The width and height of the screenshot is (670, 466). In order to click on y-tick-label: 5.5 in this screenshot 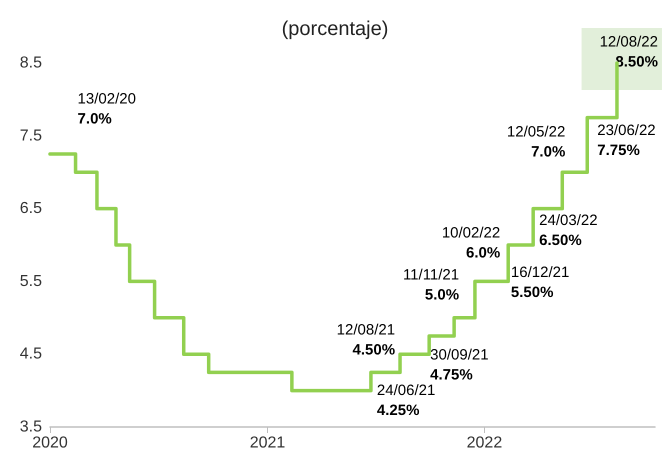, I will do `click(31, 281)`.